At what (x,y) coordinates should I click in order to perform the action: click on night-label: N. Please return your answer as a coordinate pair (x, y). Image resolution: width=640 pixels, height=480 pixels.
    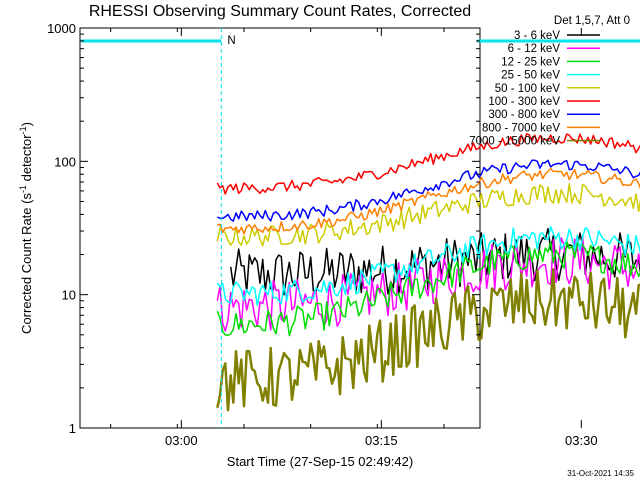
    Looking at the image, I should click on (231, 41).